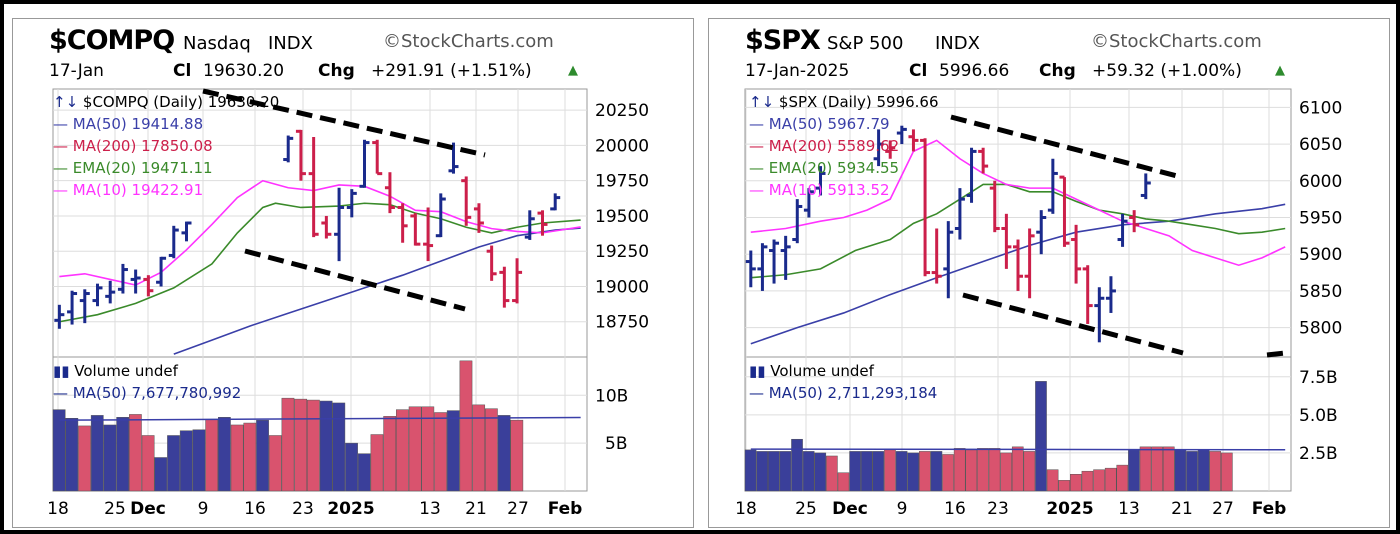 This screenshot has height=534, width=1400. What do you see at coordinates (1269, 509) in the screenshot?
I see `x-tick-label: Feb` at bounding box center [1269, 509].